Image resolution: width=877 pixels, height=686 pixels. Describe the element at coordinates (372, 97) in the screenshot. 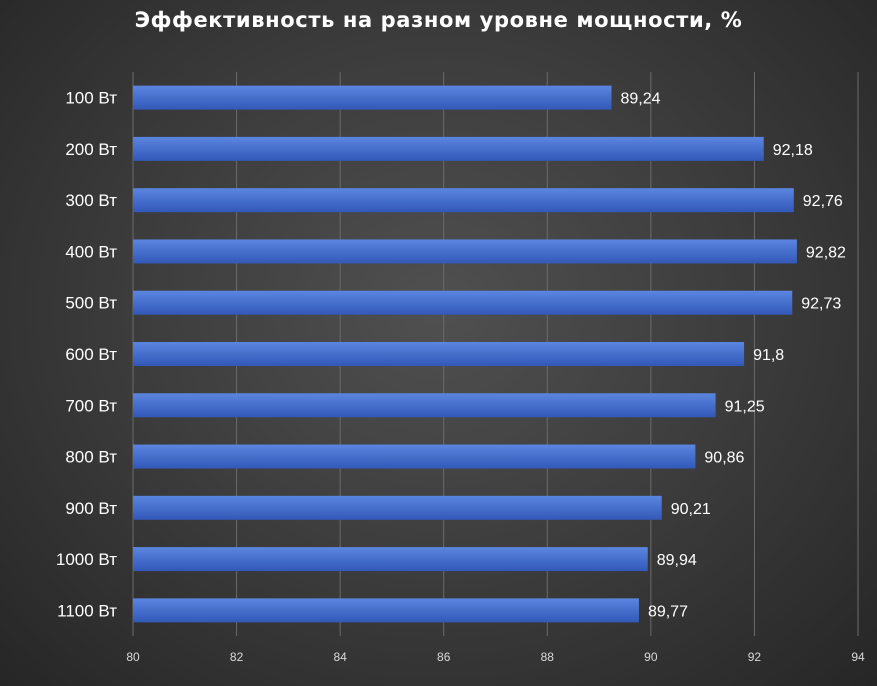

I see `bar-100-Вт` at that location.